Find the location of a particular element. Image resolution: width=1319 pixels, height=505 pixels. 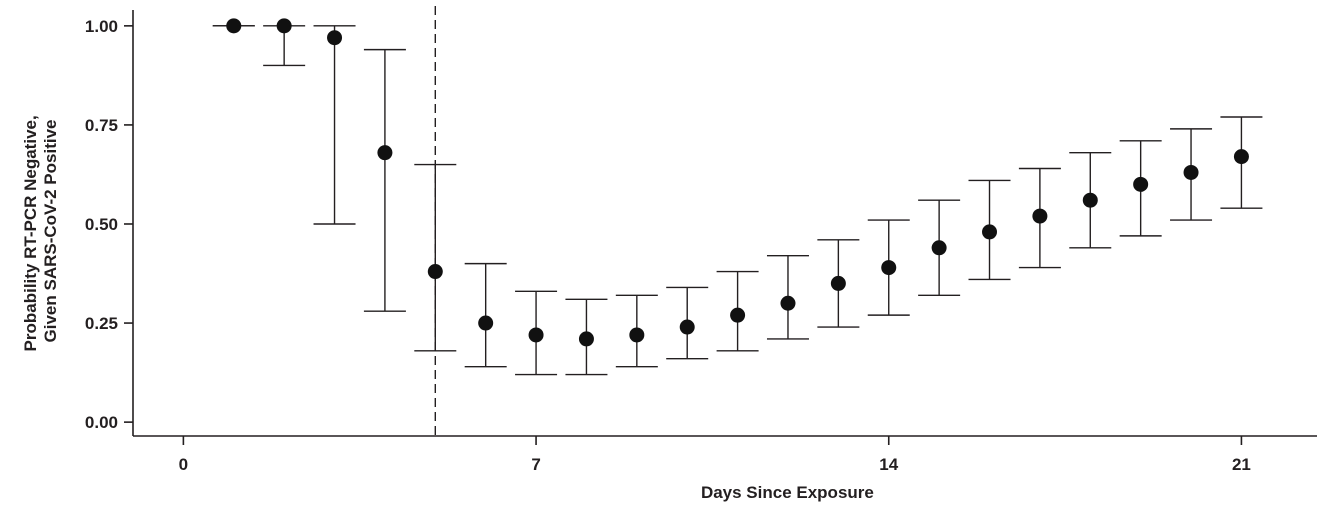

x-axis-label: Days Since Exposure is located at coordinates (787, 492).